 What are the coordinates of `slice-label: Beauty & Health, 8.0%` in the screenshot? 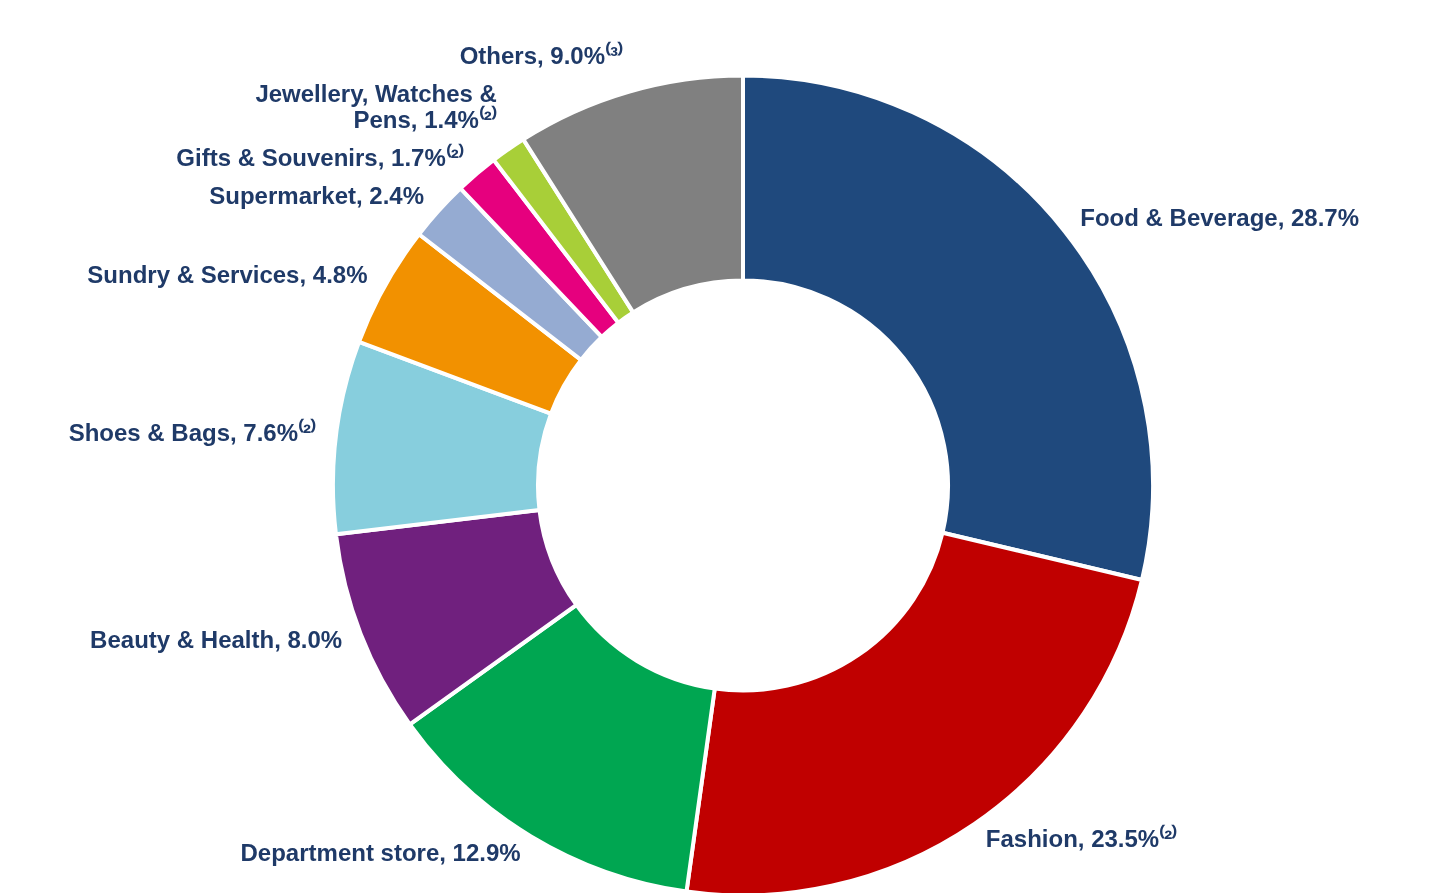 It's located at (216, 640).